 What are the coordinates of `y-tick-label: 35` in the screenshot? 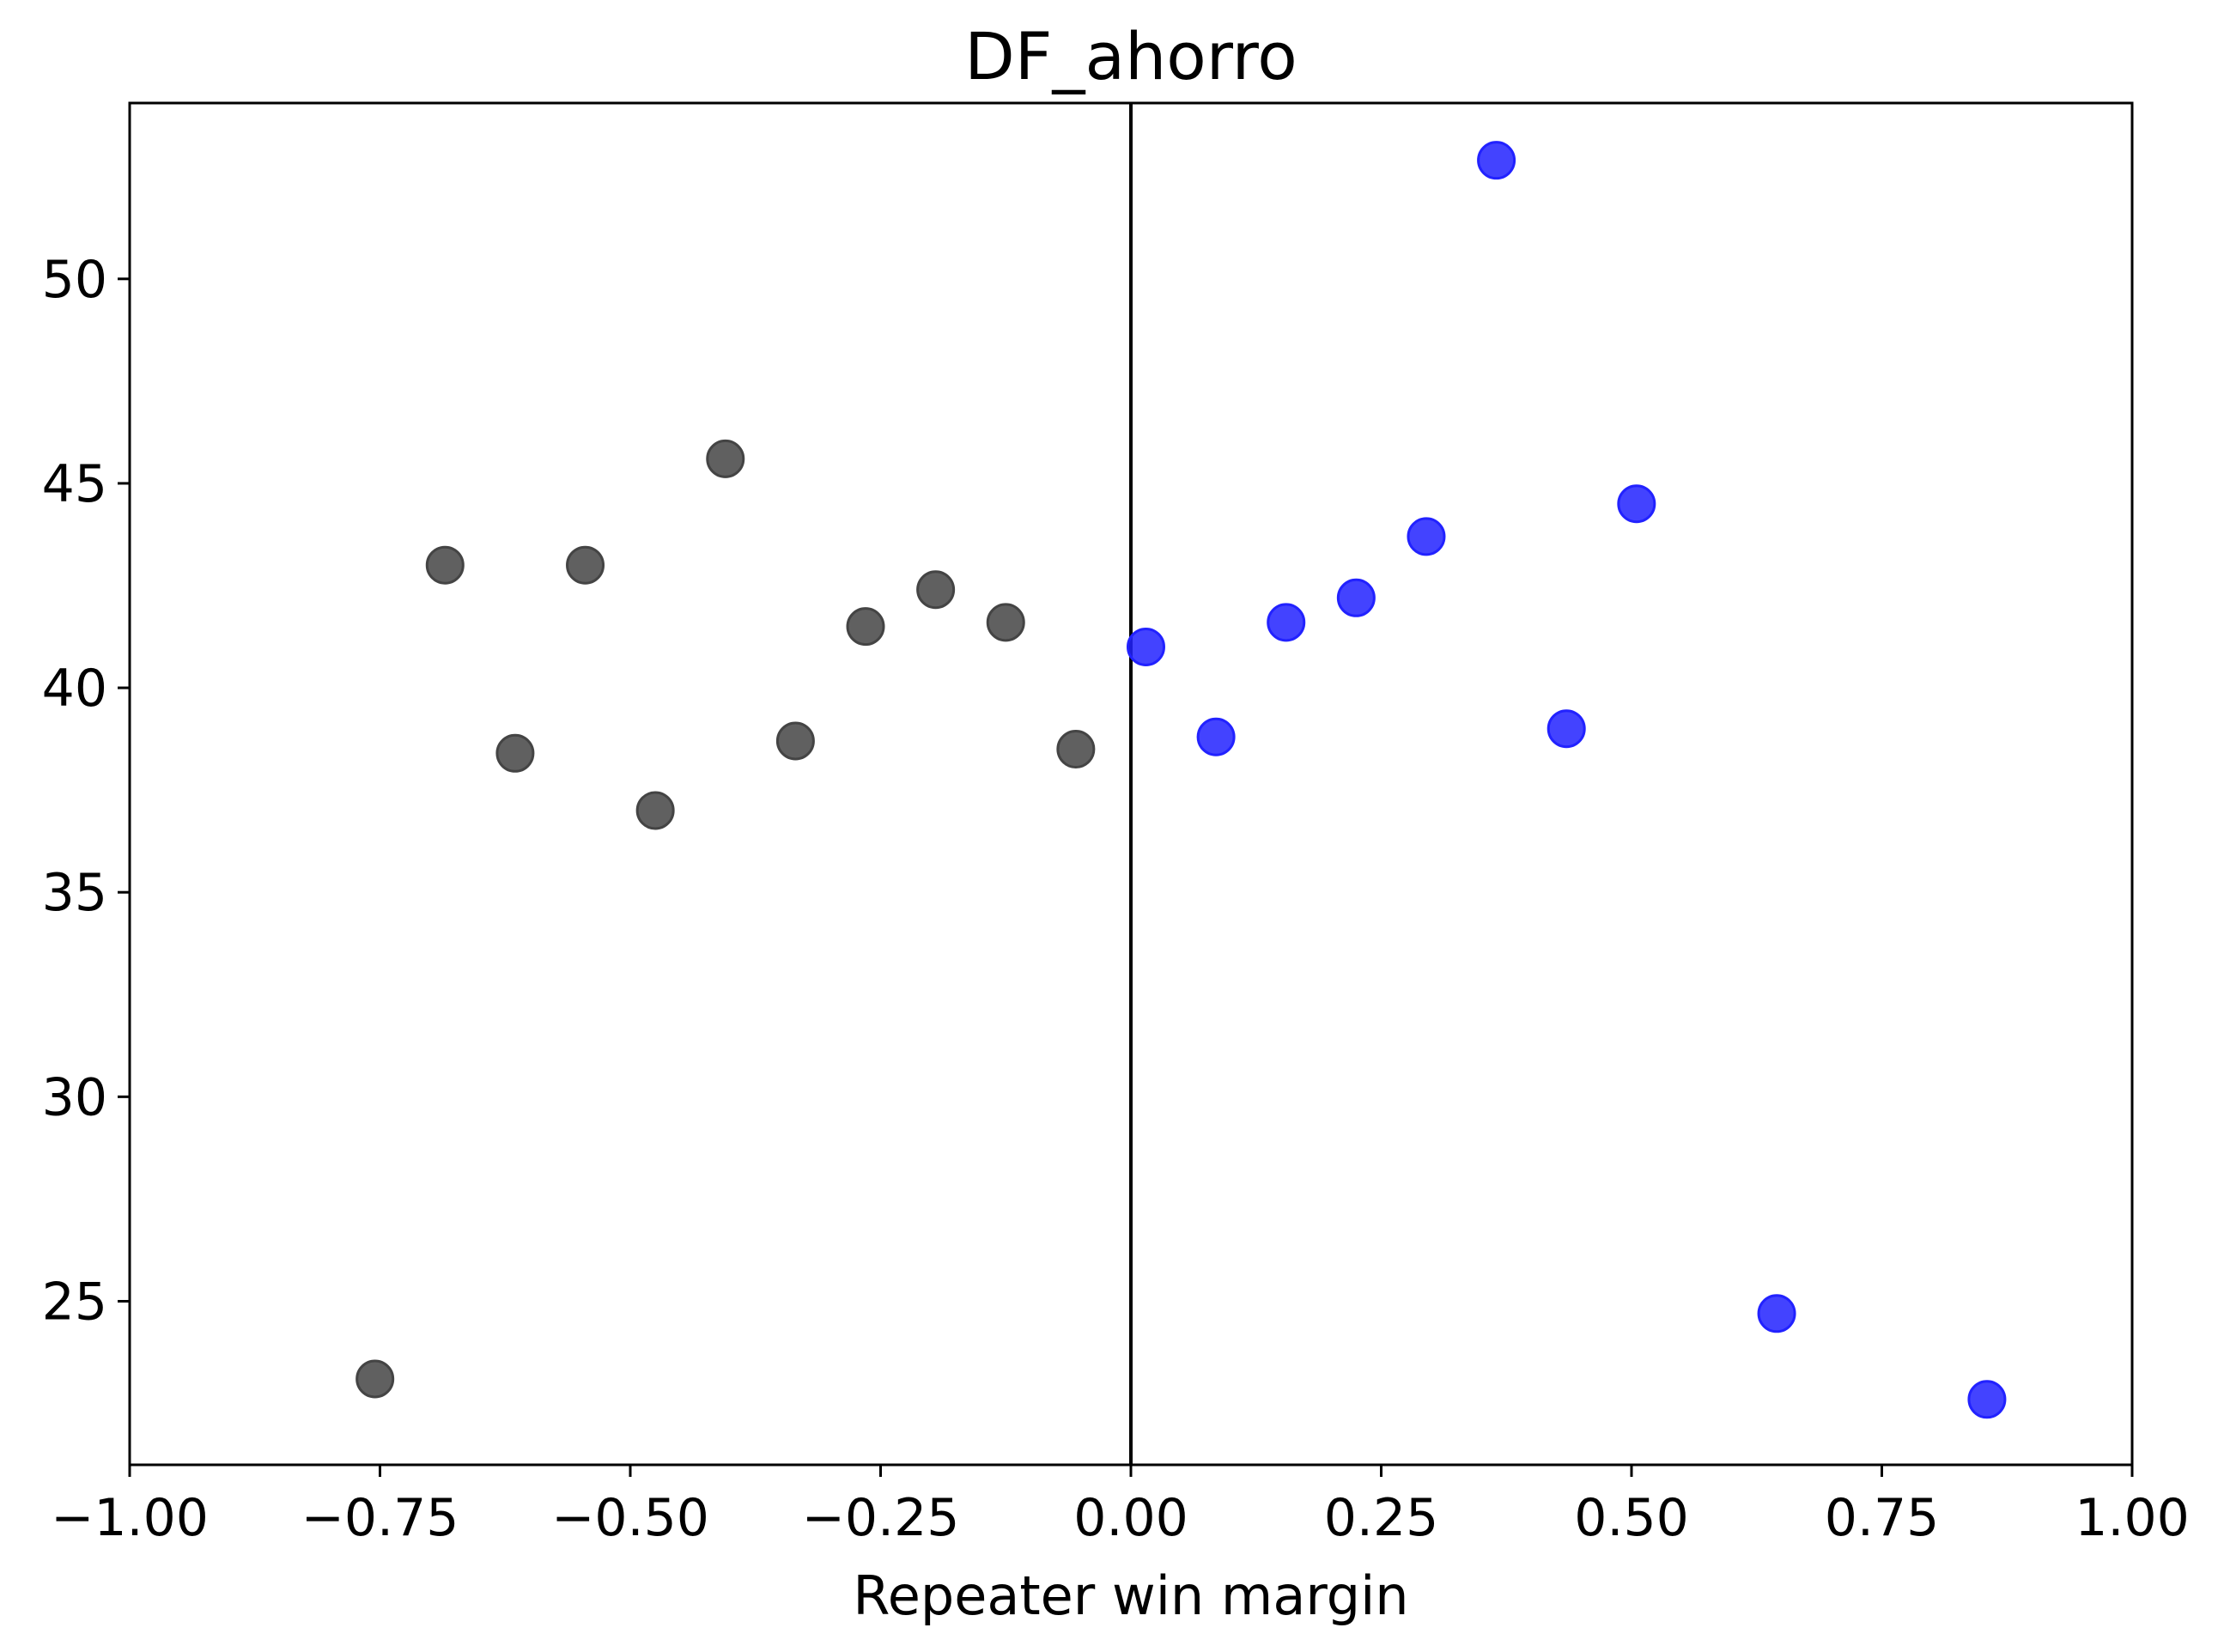 It's located at (74, 893).